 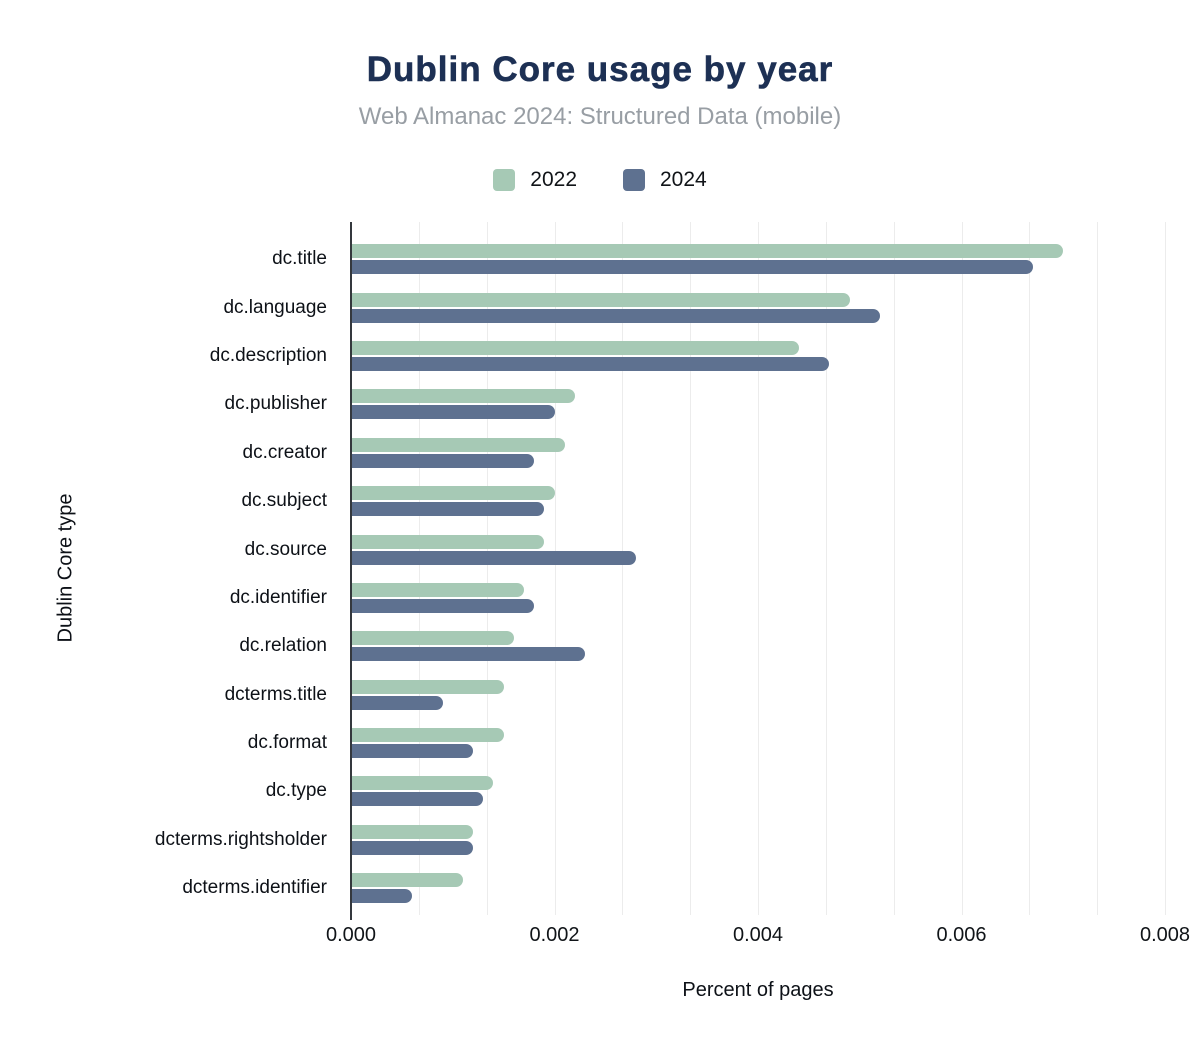 I want to click on bar-2022-dcterms.identifier, so click(x=407, y=880).